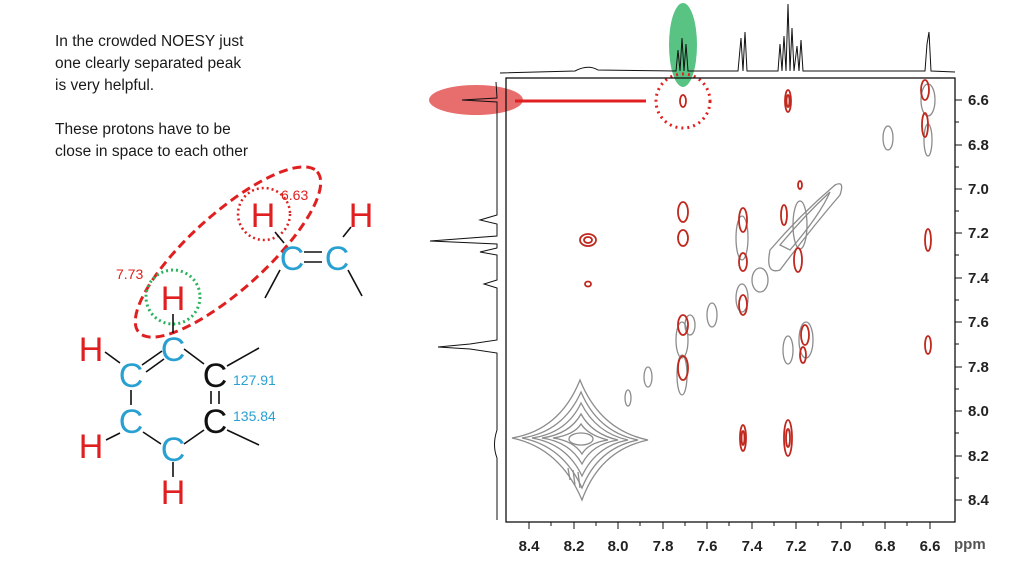 The image size is (1024, 576). Describe the element at coordinates (727, 45) in the screenshot. I see `top-1d-projection` at that location.